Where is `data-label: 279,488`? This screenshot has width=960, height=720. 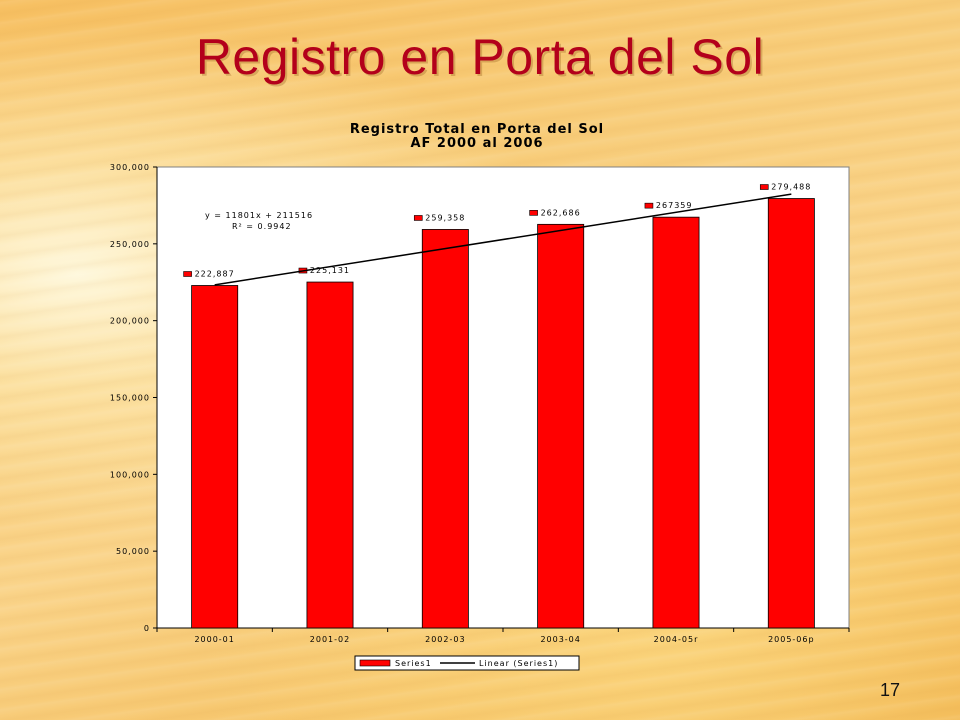 data-label: 279,488 is located at coordinates (791, 187).